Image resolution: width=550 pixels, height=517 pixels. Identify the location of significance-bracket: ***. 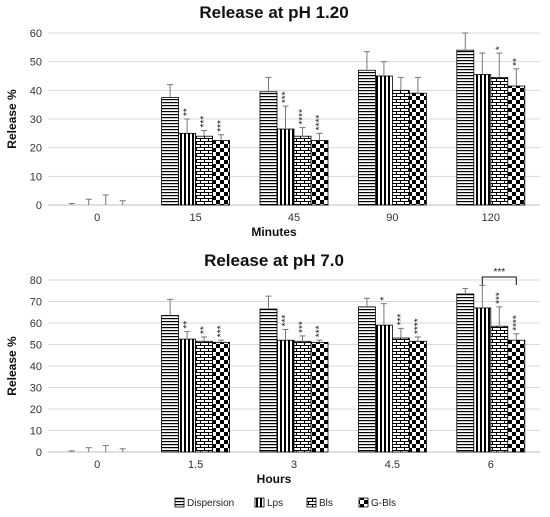
(499, 276).